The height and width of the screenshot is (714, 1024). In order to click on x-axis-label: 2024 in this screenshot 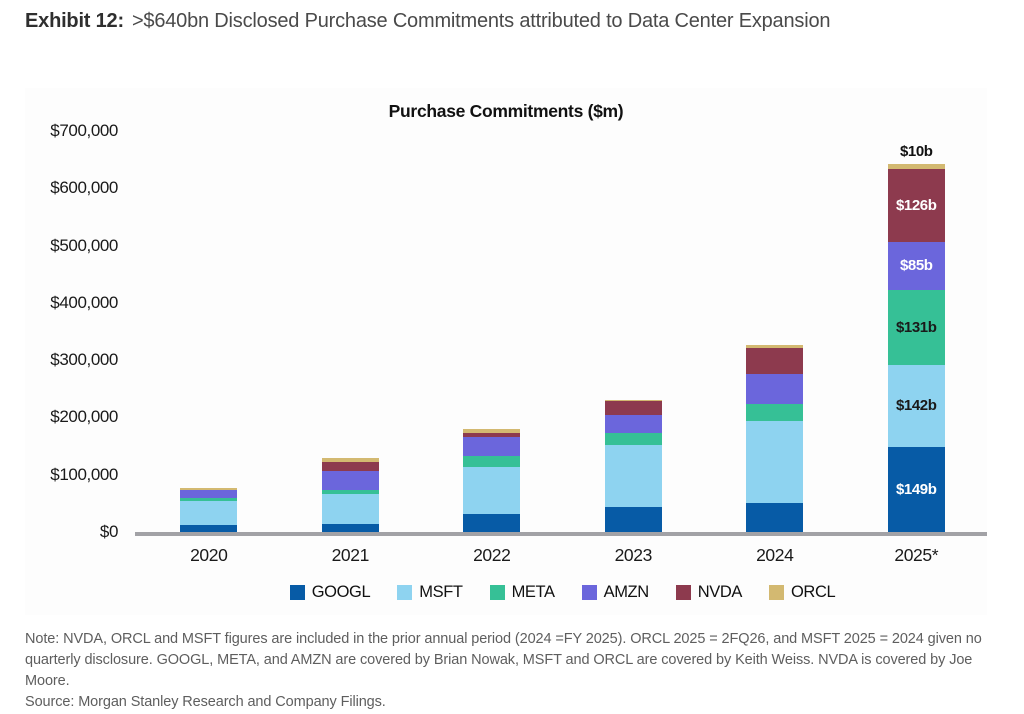, I will do `click(775, 555)`.